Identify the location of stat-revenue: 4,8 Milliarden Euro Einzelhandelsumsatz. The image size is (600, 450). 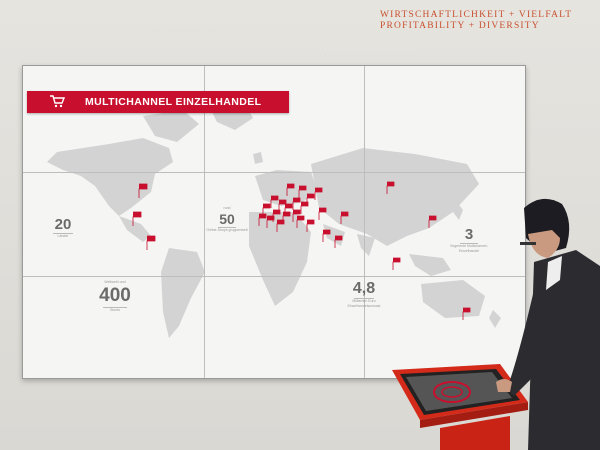
(364, 294).